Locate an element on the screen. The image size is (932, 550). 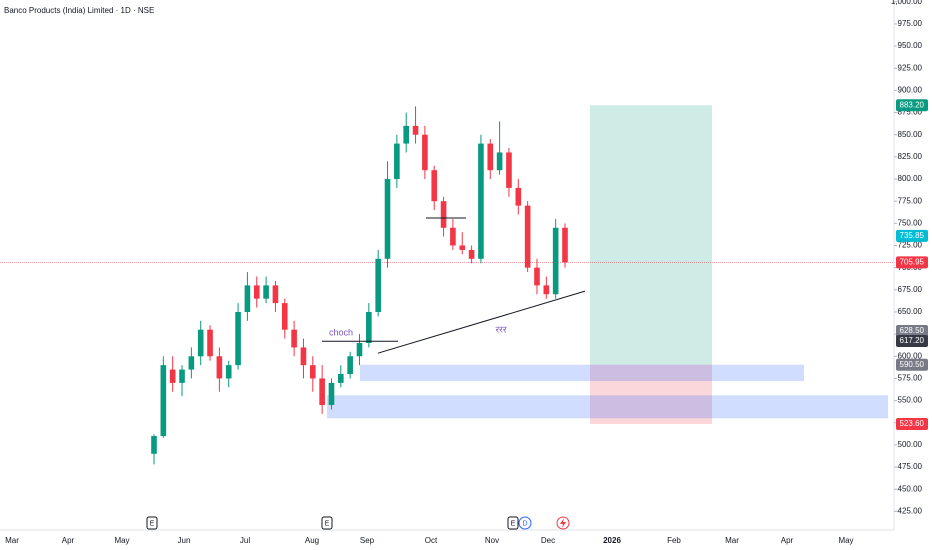
y-tick-label: 675.00 is located at coordinates (910, 289).